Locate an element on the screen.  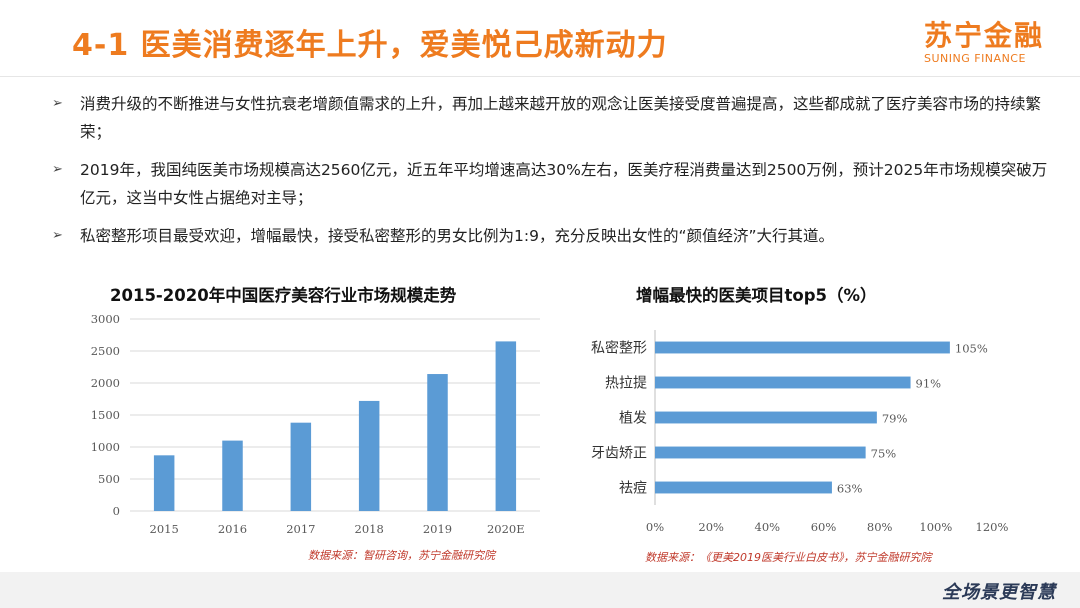
right-chart-source: 数据来源：《更美2019医美行业白皮书》，苏宁金融研究院 is located at coordinates (788, 557).